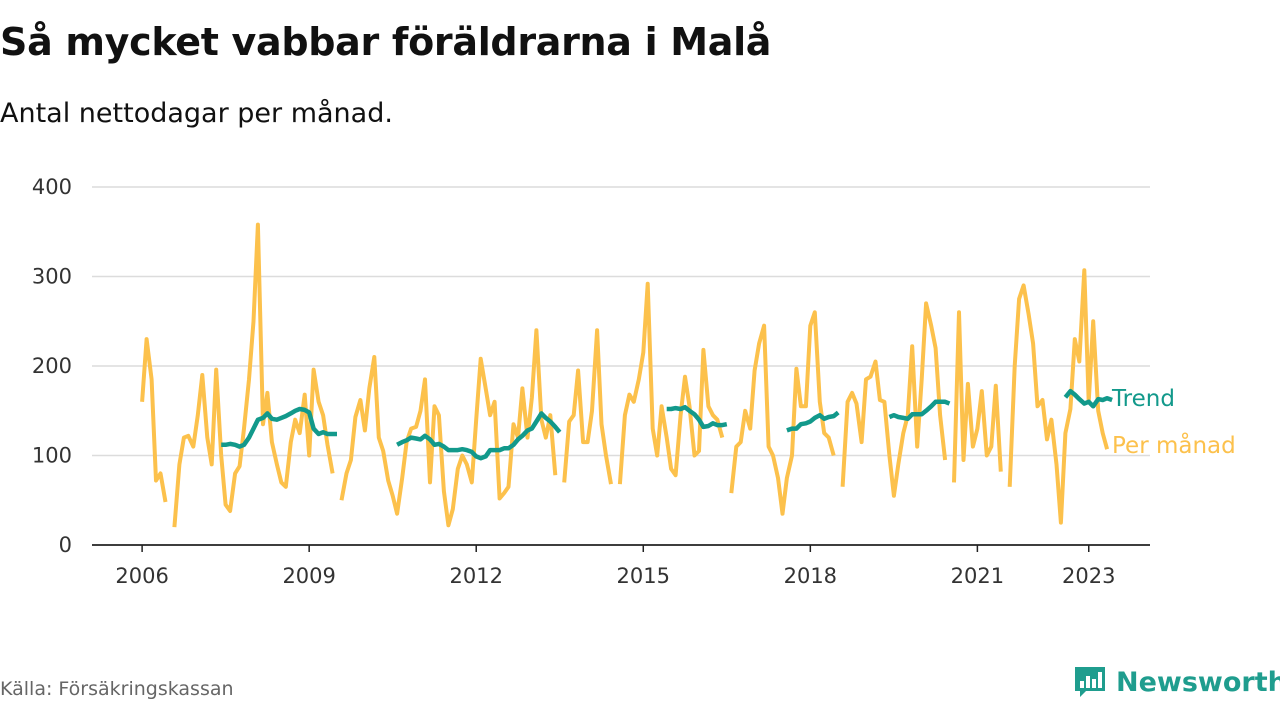 The height and width of the screenshot is (720, 1280). I want to click on chart-title: Så mycket vabbar föräldrarna i Malå, so click(386, 42).